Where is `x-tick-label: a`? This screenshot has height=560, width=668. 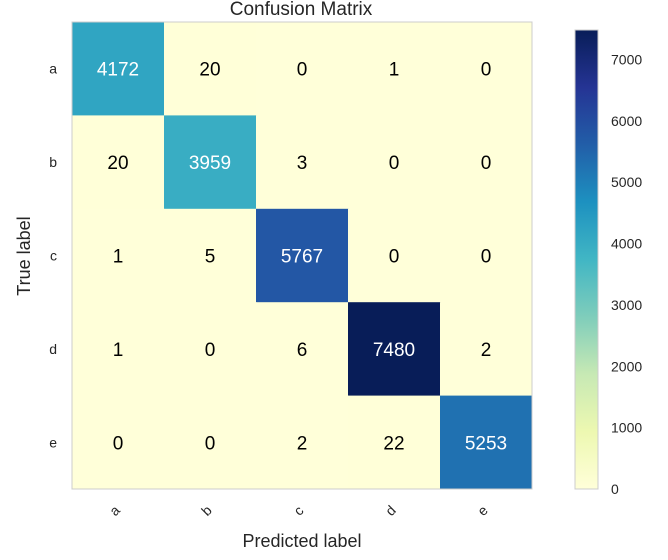 x-tick-label: a is located at coordinates (114, 510).